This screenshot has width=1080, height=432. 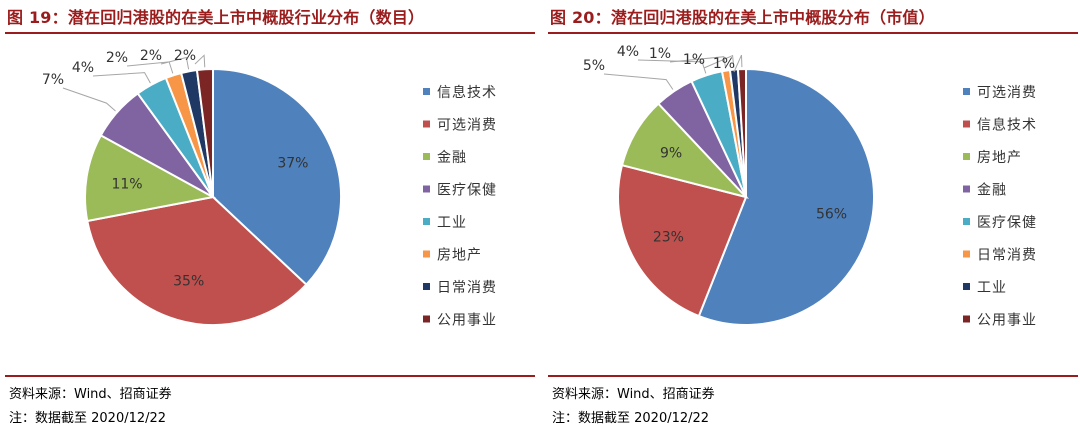 What do you see at coordinates (188, 282) in the screenshot?
I see `slice-data-label: 35%` at bounding box center [188, 282].